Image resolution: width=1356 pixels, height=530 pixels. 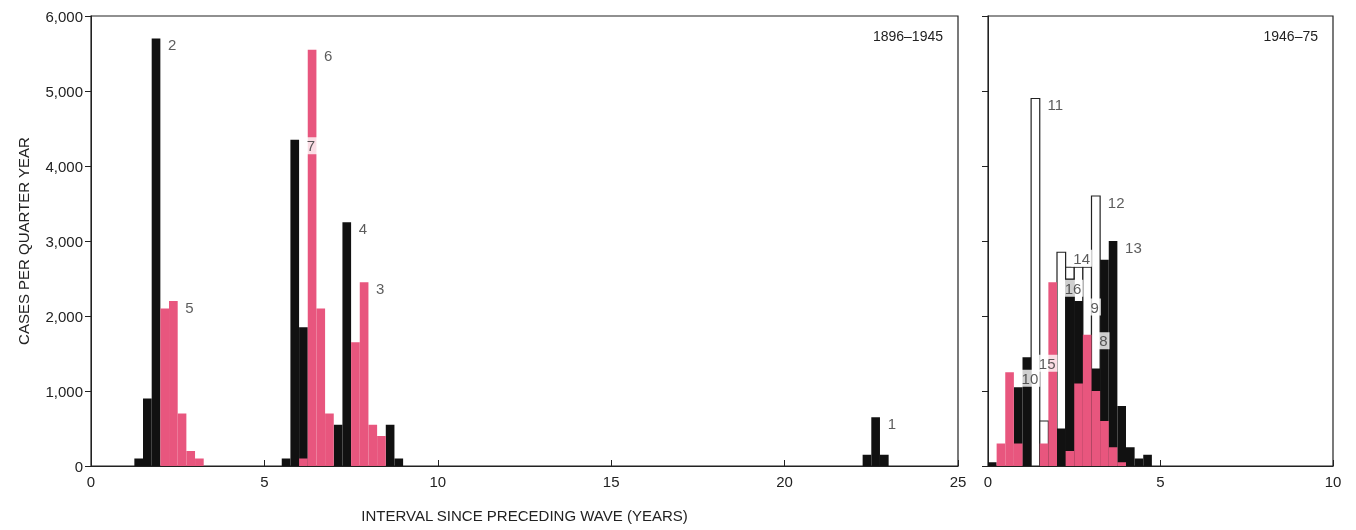 I want to click on y-tick-label: 4,000, so click(x=64, y=166).